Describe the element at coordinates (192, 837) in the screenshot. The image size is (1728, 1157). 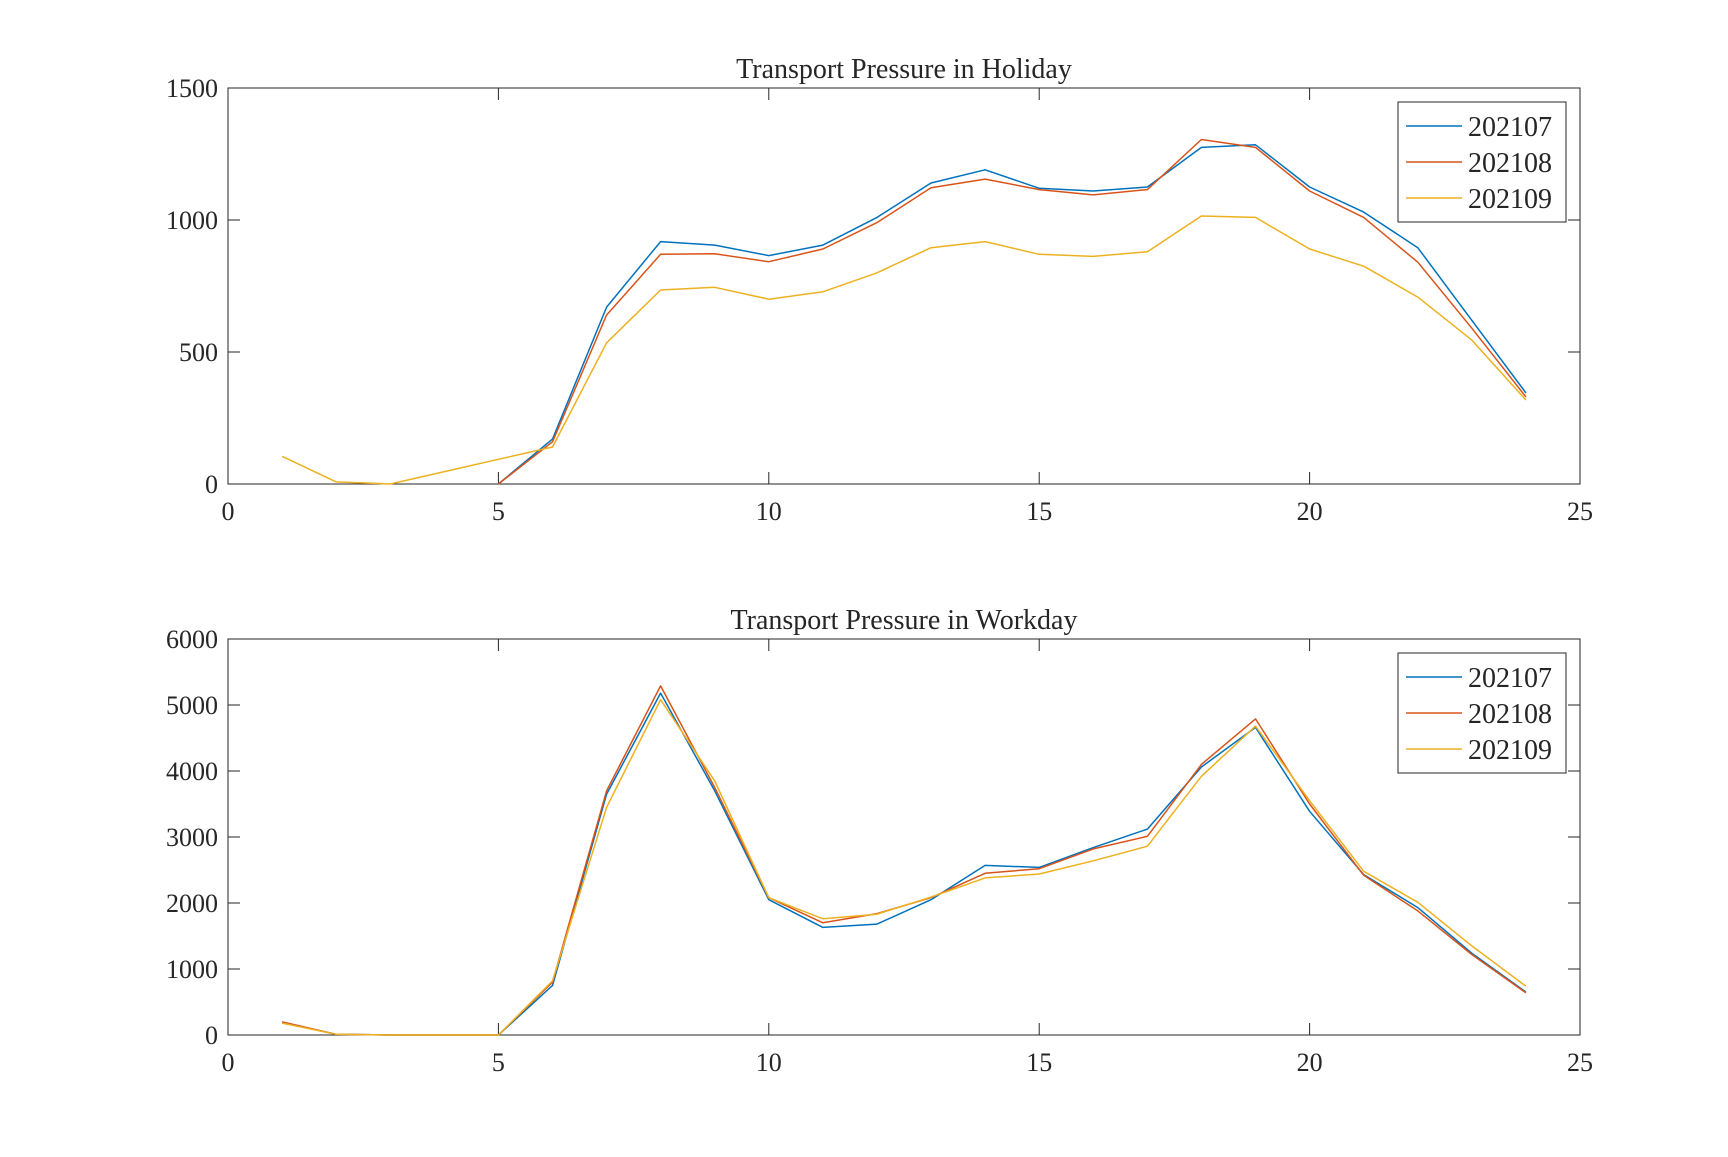
I see `y-tick-label: 3000` at that location.